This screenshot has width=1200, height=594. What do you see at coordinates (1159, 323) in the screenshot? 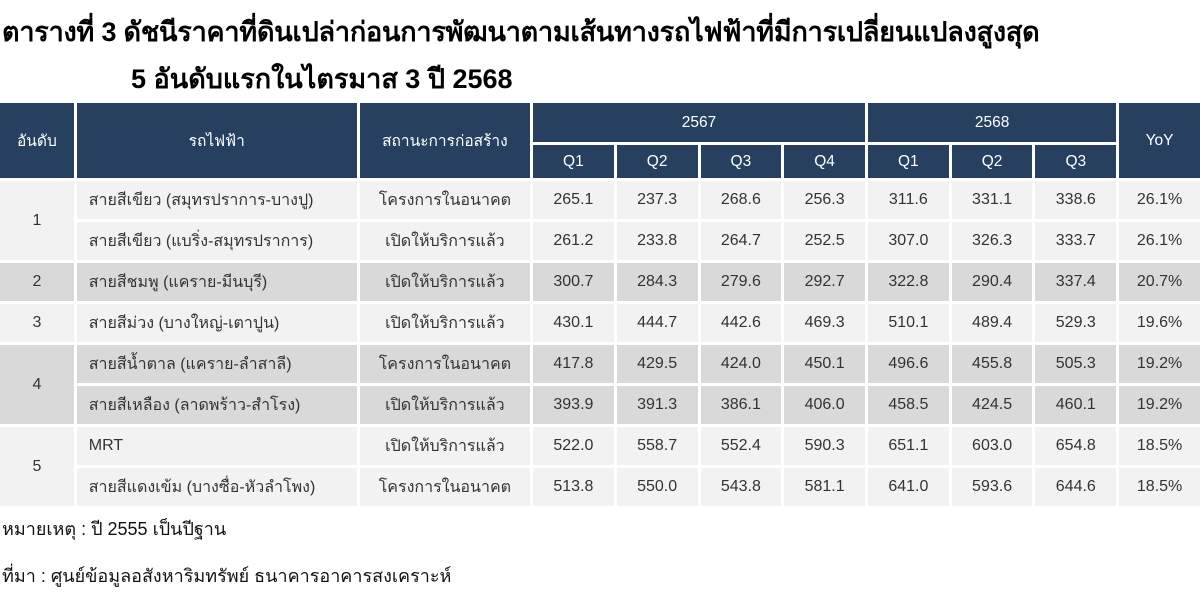
I see `yoy-cell: 19.6%` at bounding box center [1159, 323].